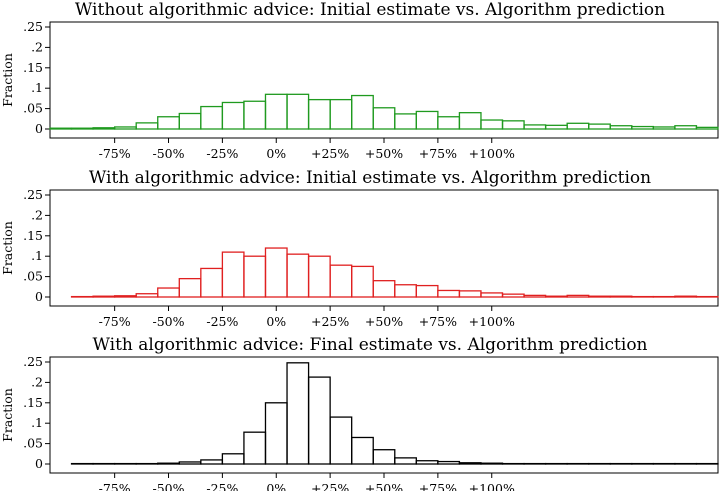 The height and width of the screenshot is (491, 720). What do you see at coordinates (7, 415) in the screenshot?
I see `y-axis-title: Fraction` at bounding box center [7, 415].